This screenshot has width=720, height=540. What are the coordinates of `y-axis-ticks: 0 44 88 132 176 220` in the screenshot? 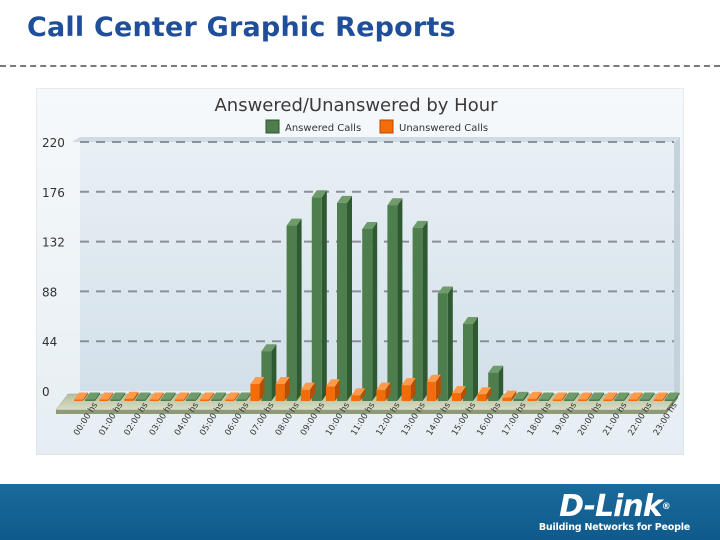 It's located at (53, 267).